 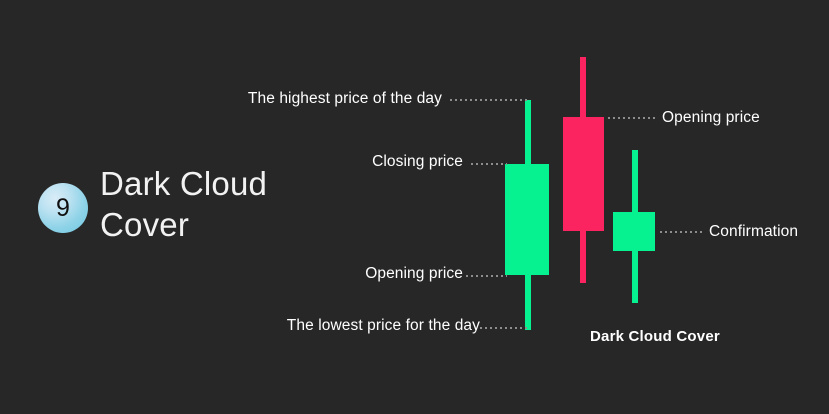 I want to click on label-opening-price-left: Opening price, so click(x=414, y=273).